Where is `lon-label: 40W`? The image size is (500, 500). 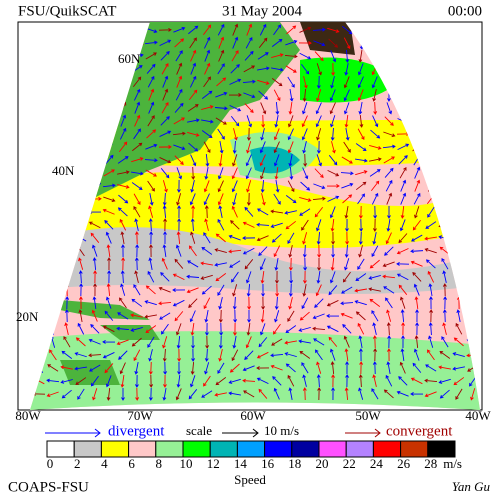 lon-label: 40W is located at coordinates (478, 415).